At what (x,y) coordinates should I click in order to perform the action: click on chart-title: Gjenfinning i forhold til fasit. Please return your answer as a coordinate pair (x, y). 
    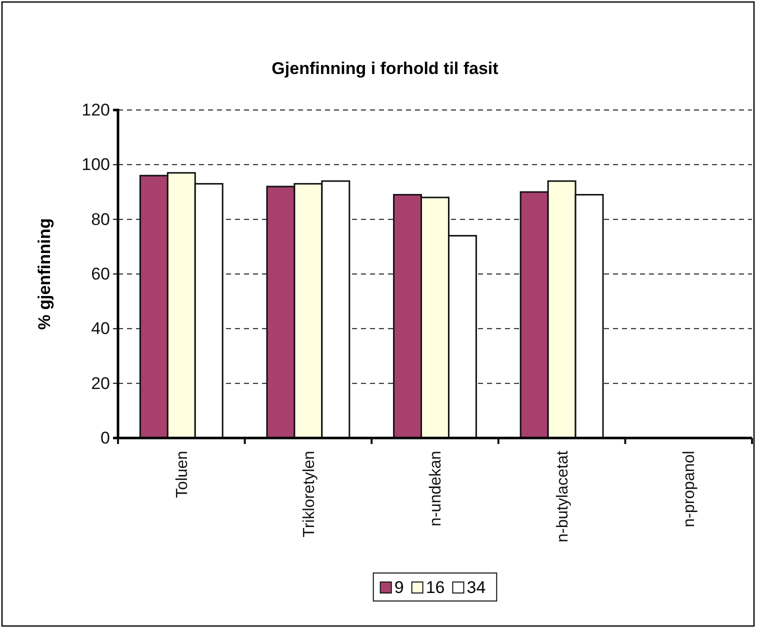
    Looking at the image, I should click on (385, 68).